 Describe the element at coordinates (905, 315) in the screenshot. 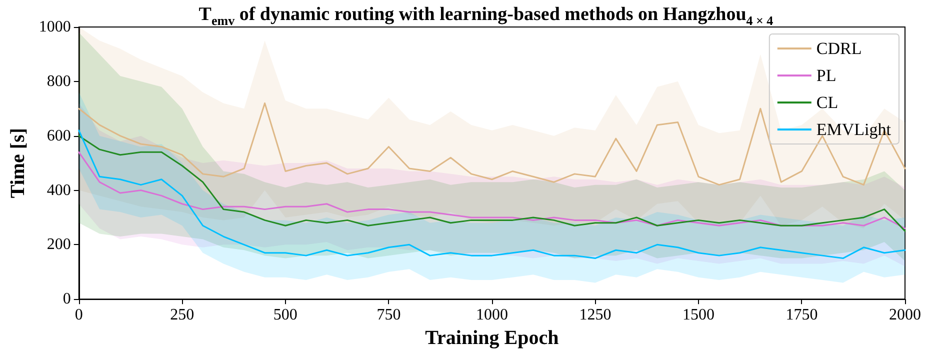

I see `x-tick-label: 2000` at that location.